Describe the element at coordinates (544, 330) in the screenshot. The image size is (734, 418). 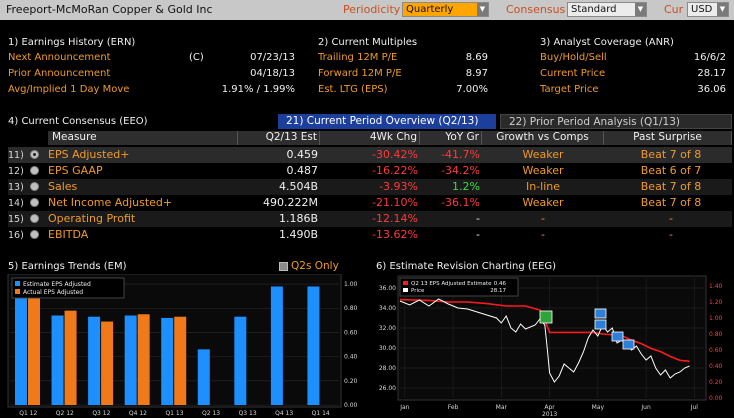
I see `estimate-series-line` at that location.